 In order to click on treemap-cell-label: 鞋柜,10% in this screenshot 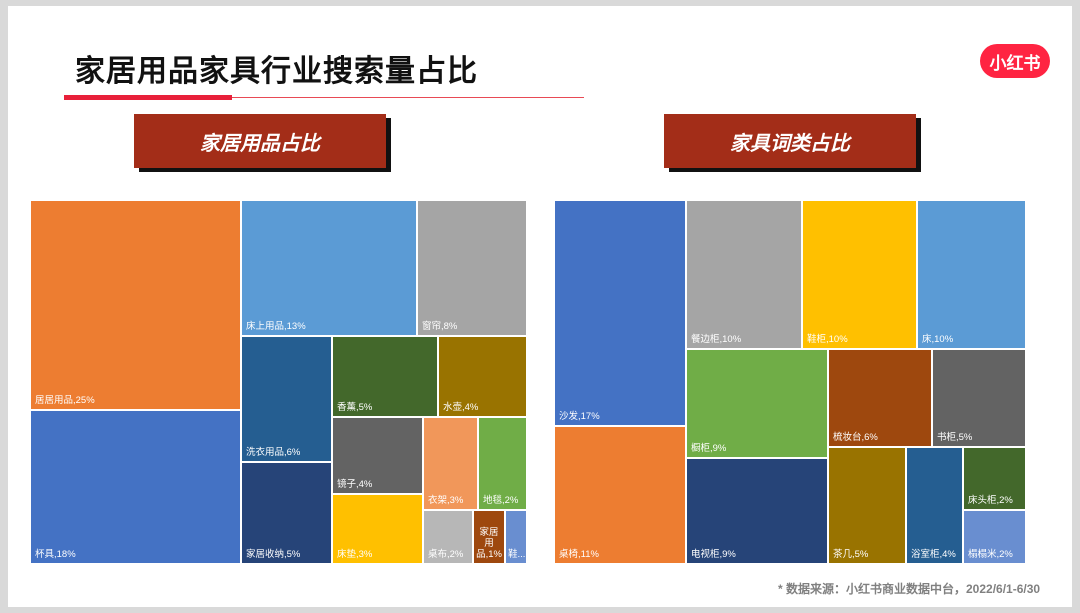, I will do `click(827, 339)`.